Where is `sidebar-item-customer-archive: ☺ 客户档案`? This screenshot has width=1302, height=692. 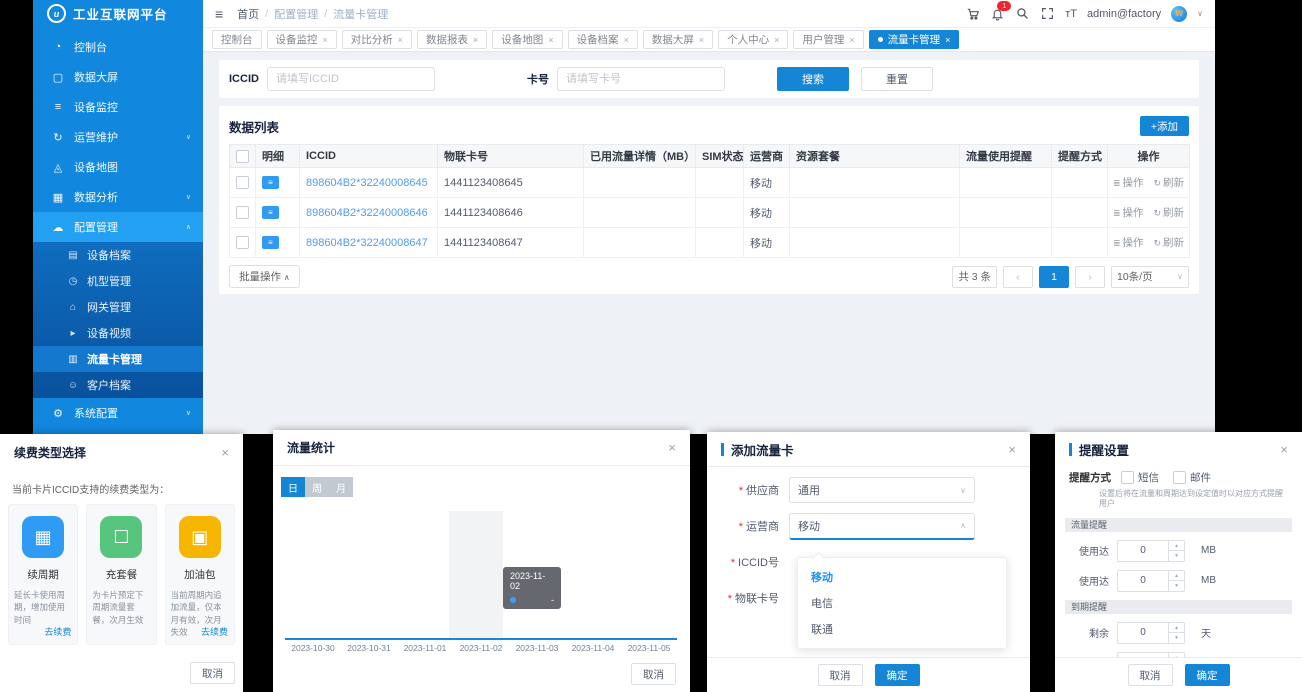
sidebar-item-customer-archive: ☺ 客户档案 is located at coordinates (118, 385).